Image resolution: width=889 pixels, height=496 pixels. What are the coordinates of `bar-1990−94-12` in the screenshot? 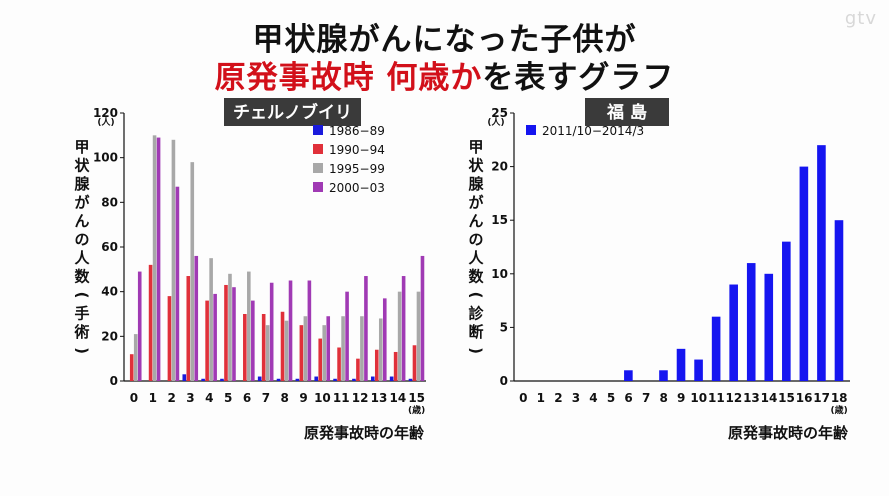 It's located at (358, 369).